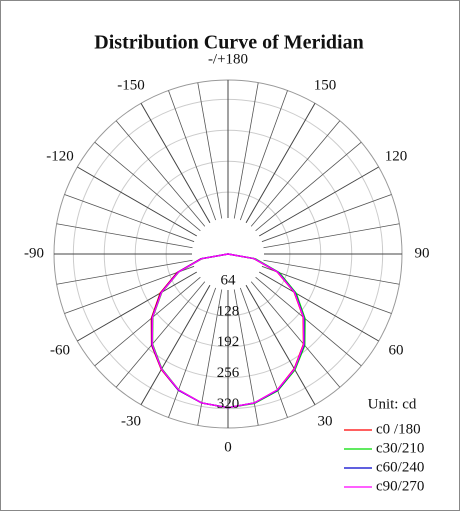 The width and height of the screenshot is (460, 511). What do you see at coordinates (34, 253) in the screenshot?
I see `angle-label: -90` at bounding box center [34, 253].